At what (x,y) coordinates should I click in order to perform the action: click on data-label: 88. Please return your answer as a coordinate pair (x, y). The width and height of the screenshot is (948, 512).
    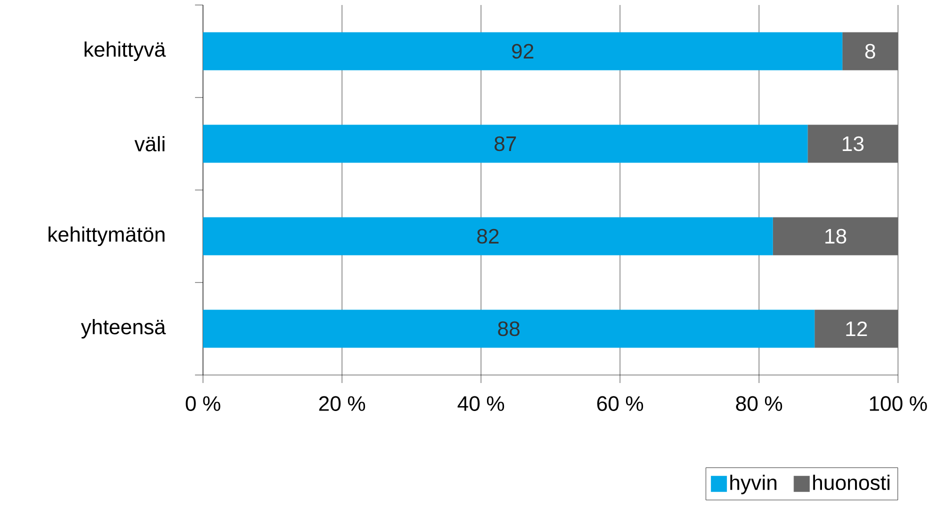
    Looking at the image, I should click on (509, 328).